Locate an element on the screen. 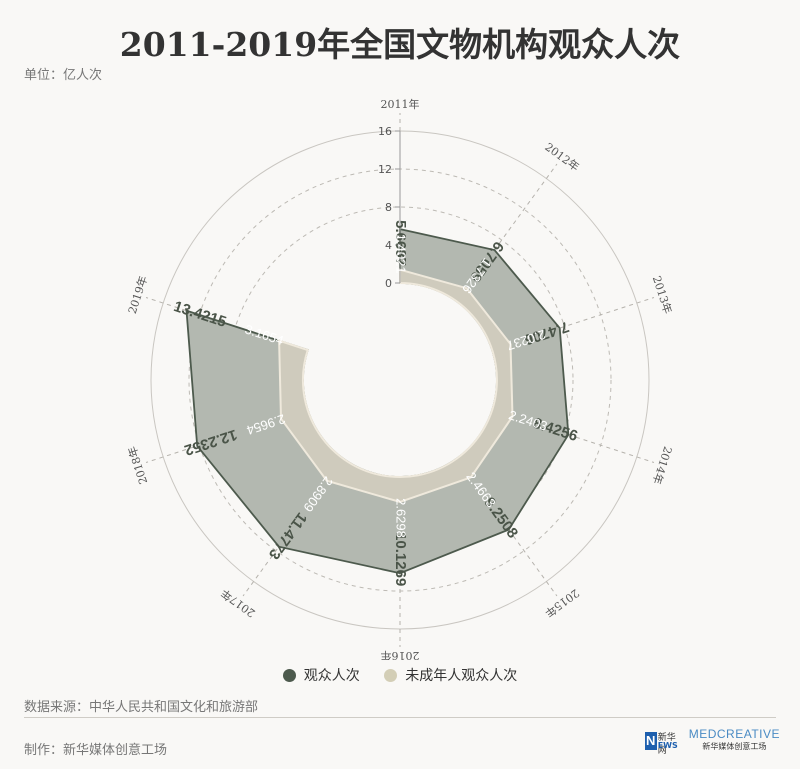 This screenshot has height=769, width=800. news-logo-sub: EWS is located at coordinates (667, 745).